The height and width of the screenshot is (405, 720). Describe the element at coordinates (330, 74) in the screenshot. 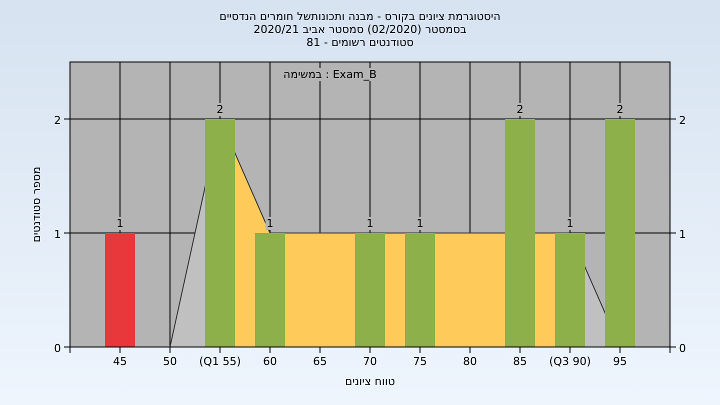

I see `annotation: במשימה : Exam_B` at that location.